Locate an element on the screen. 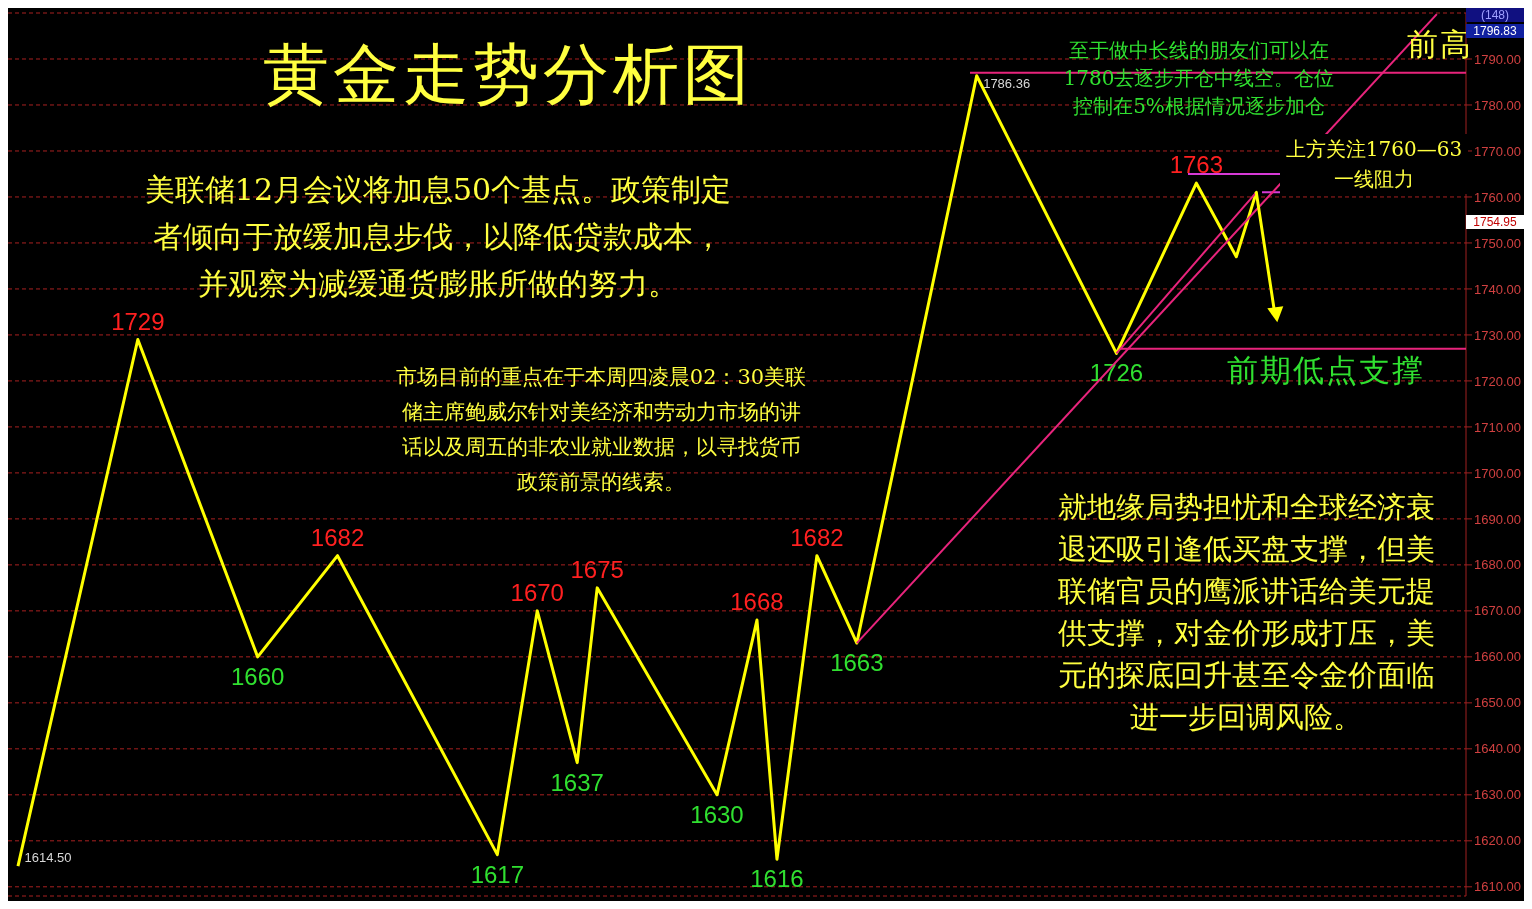 The image size is (1532, 909). data-label: 1763 is located at coordinates (1196, 165).